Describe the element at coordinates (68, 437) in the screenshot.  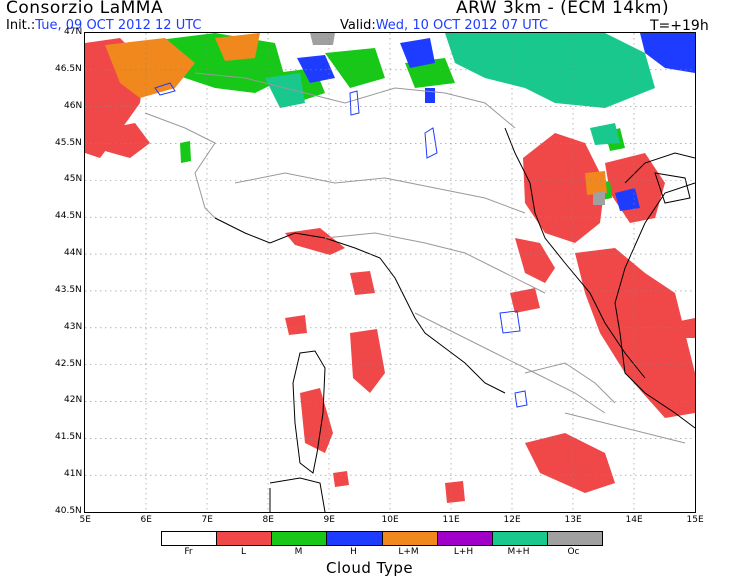
I see `lat-tick-label: 41.5N` at that location.